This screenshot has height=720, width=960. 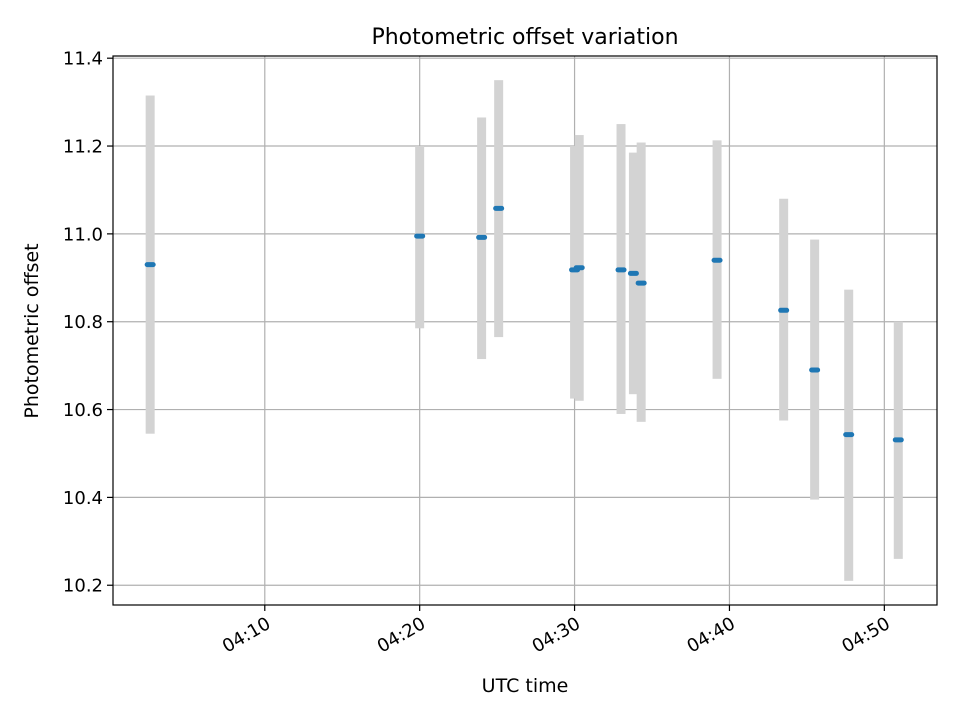 I want to click on y-tick-label: 10.4, so click(x=83, y=498).